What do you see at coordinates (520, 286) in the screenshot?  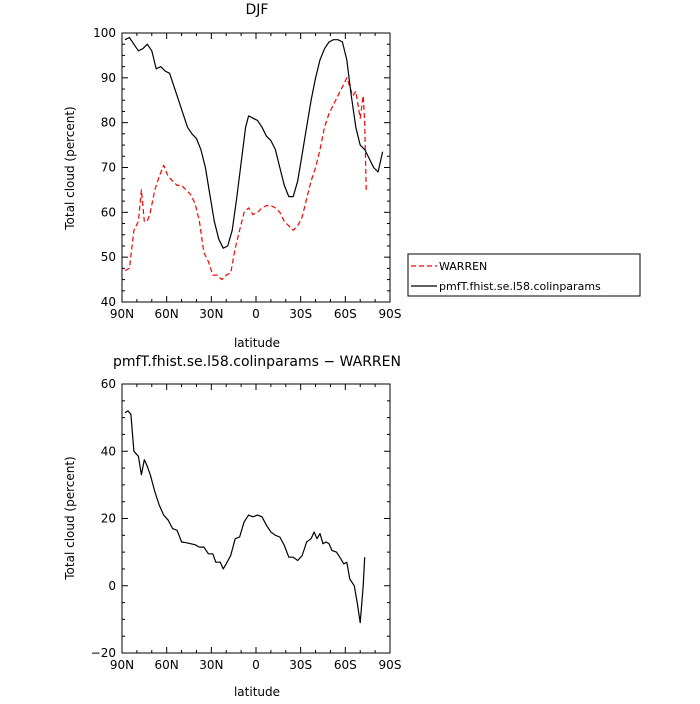 I see `legend-label-model: pmfT.fhist.se.l58.colinparams` at bounding box center [520, 286].